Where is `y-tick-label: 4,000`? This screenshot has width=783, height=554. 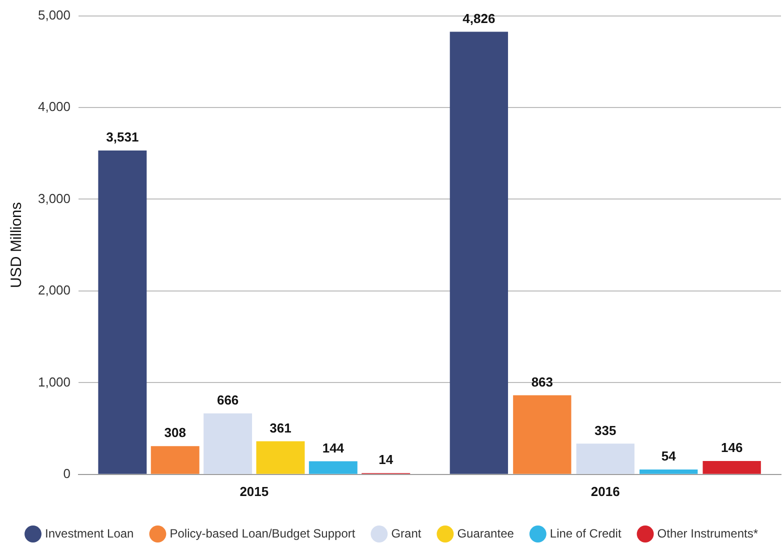
y-tick-label: 4,000 is located at coordinates (54, 106).